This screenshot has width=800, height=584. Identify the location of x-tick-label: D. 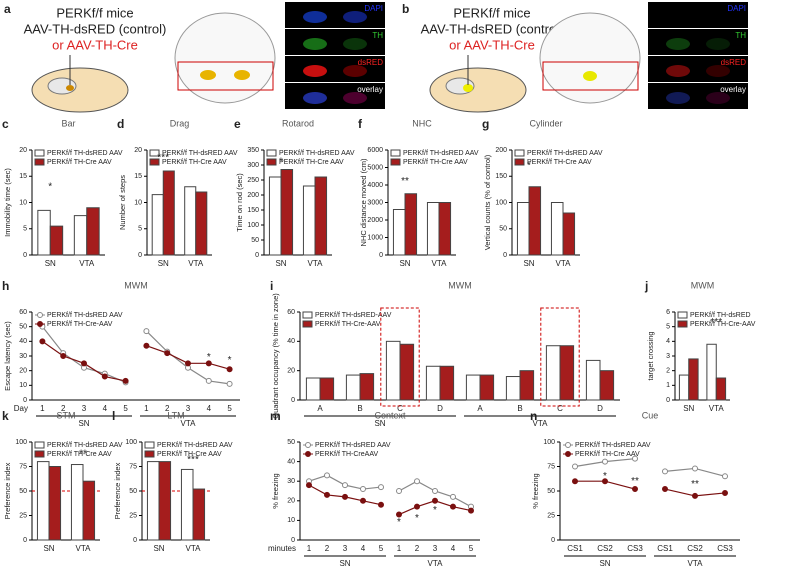
(600, 408).